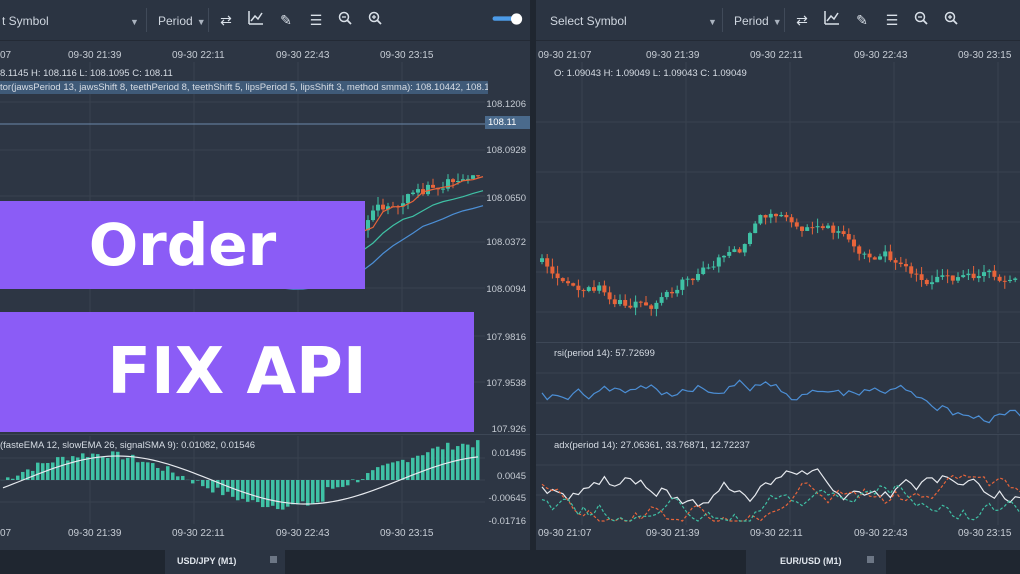 Image resolution: width=1020 pixels, height=574 pixels. Describe the element at coordinates (506, 383) in the screenshot. I see `price-label: 107.9538` at that location.